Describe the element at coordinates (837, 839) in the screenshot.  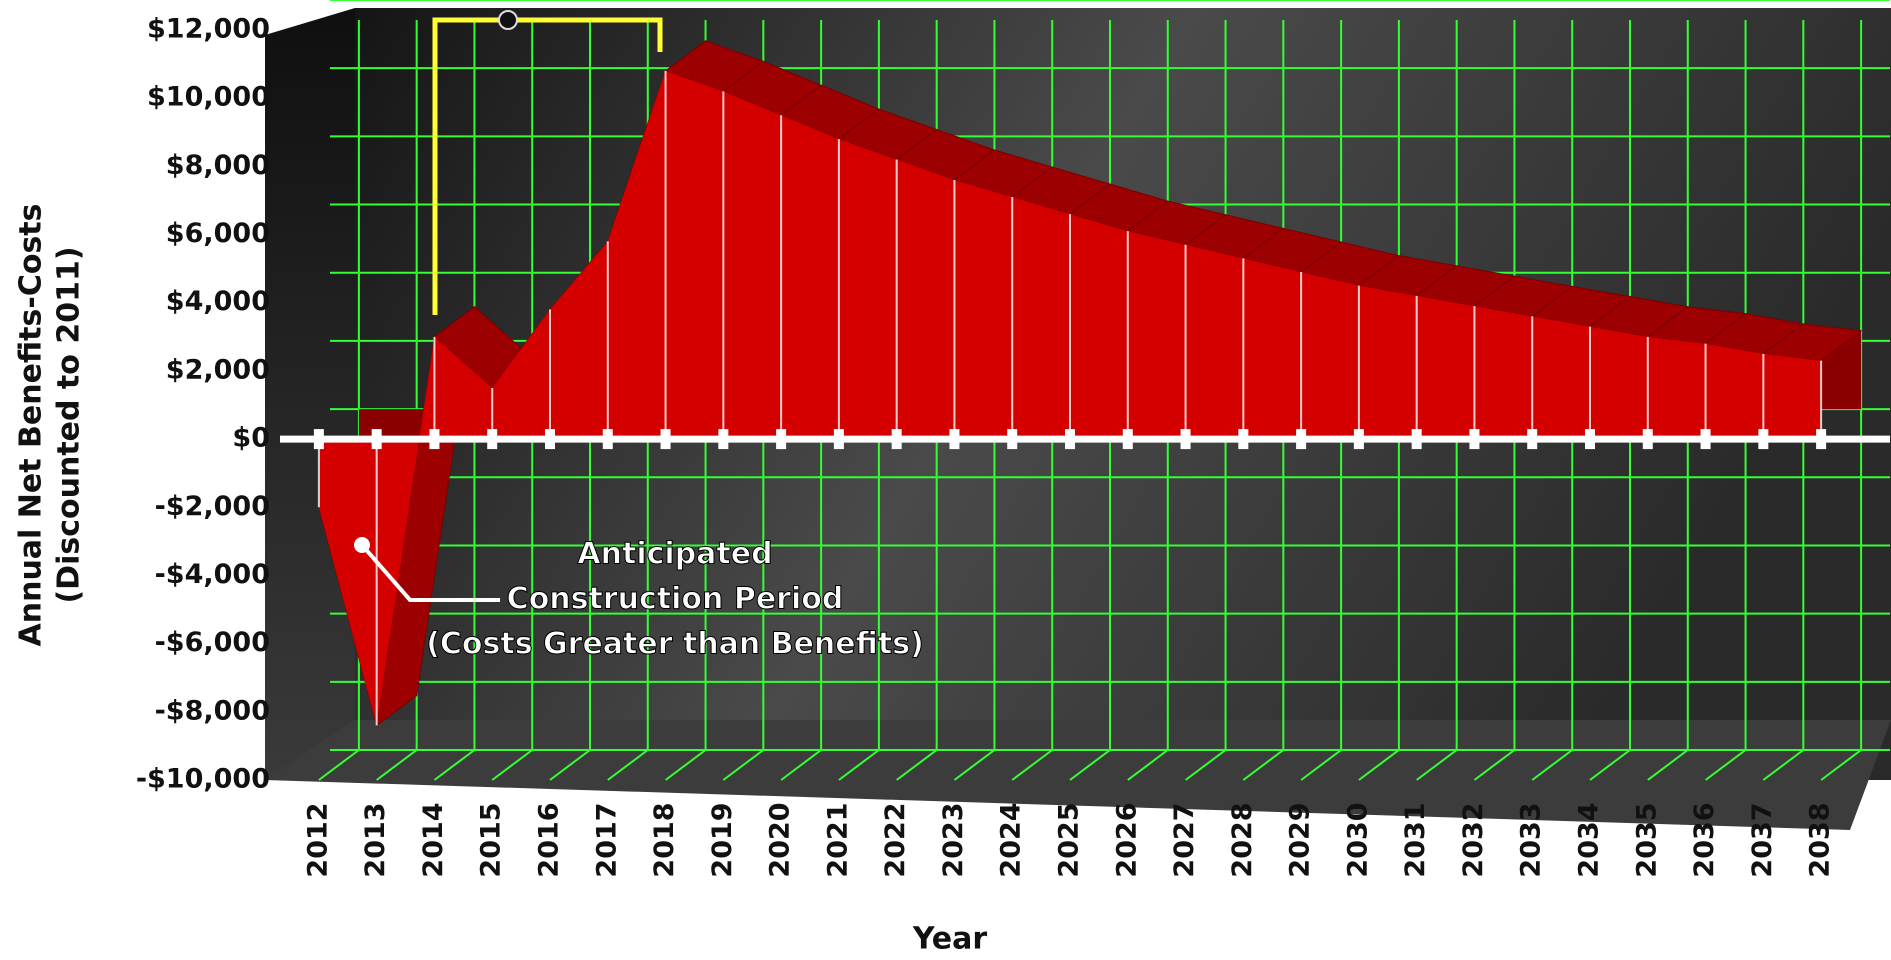
I see `x-tick-label: 2021` at that location.